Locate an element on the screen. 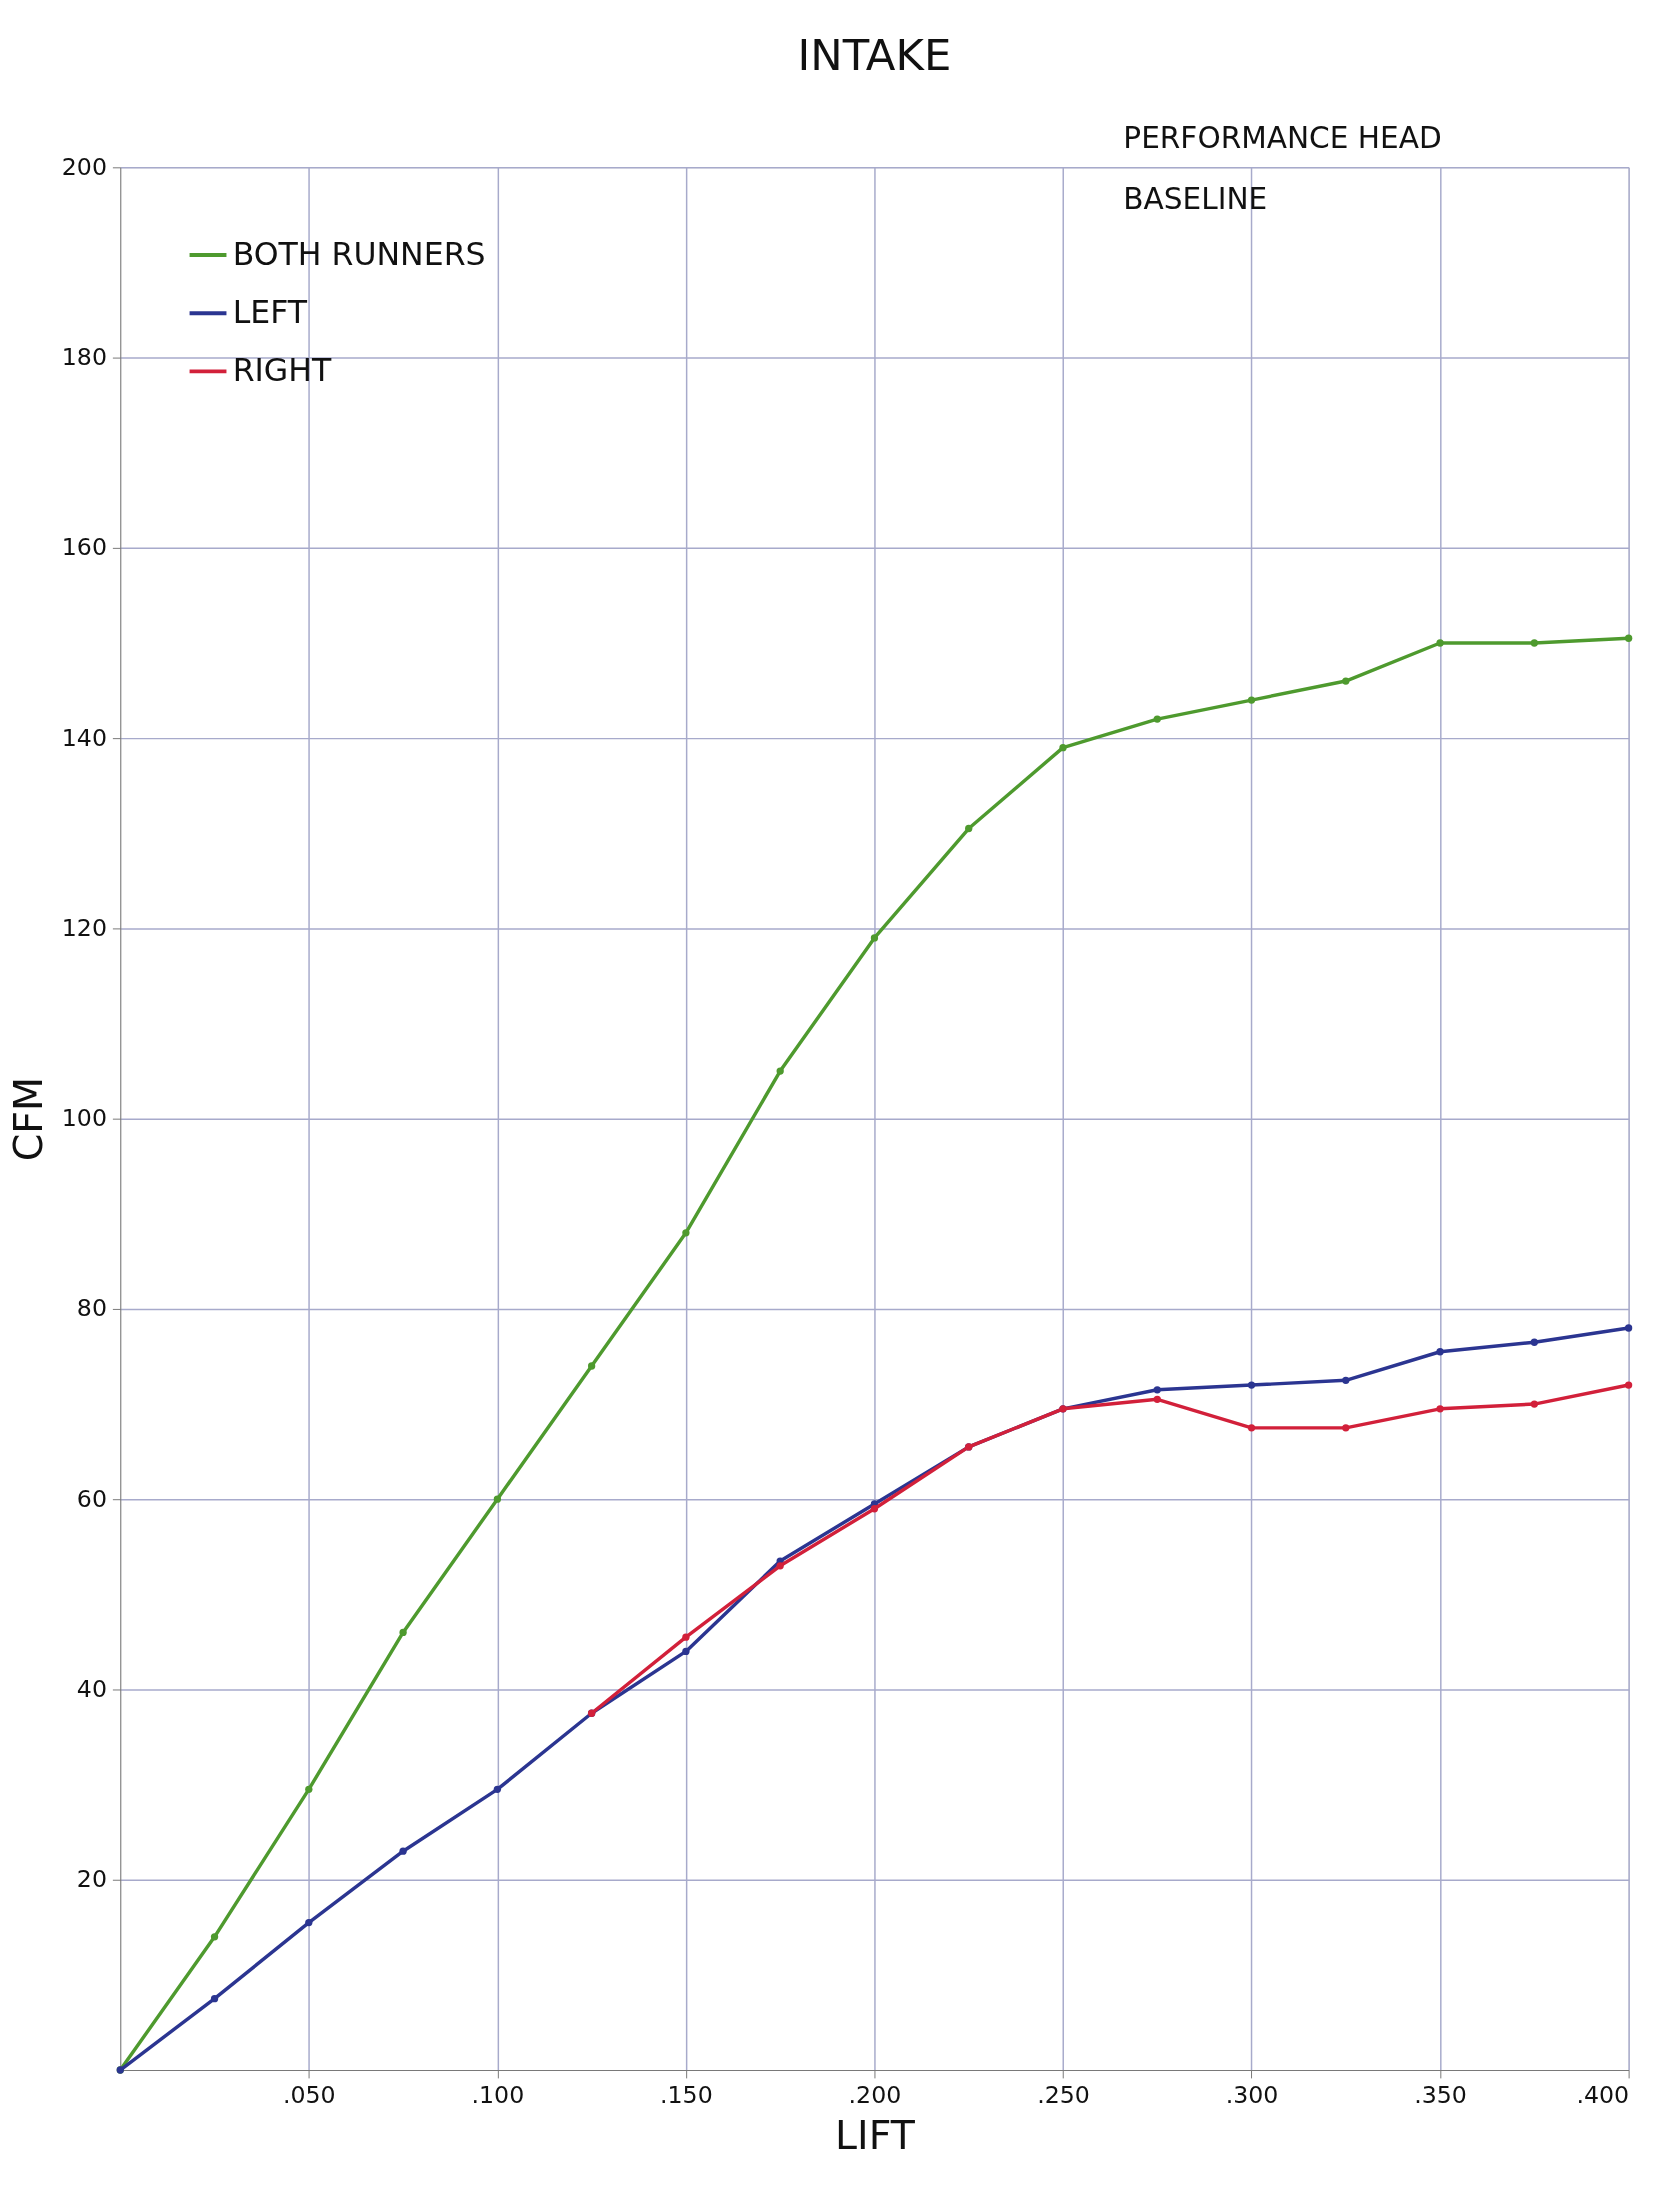  chart-subtitle: PERFORMANCE HEAD is located at coordinates (1282, 137).